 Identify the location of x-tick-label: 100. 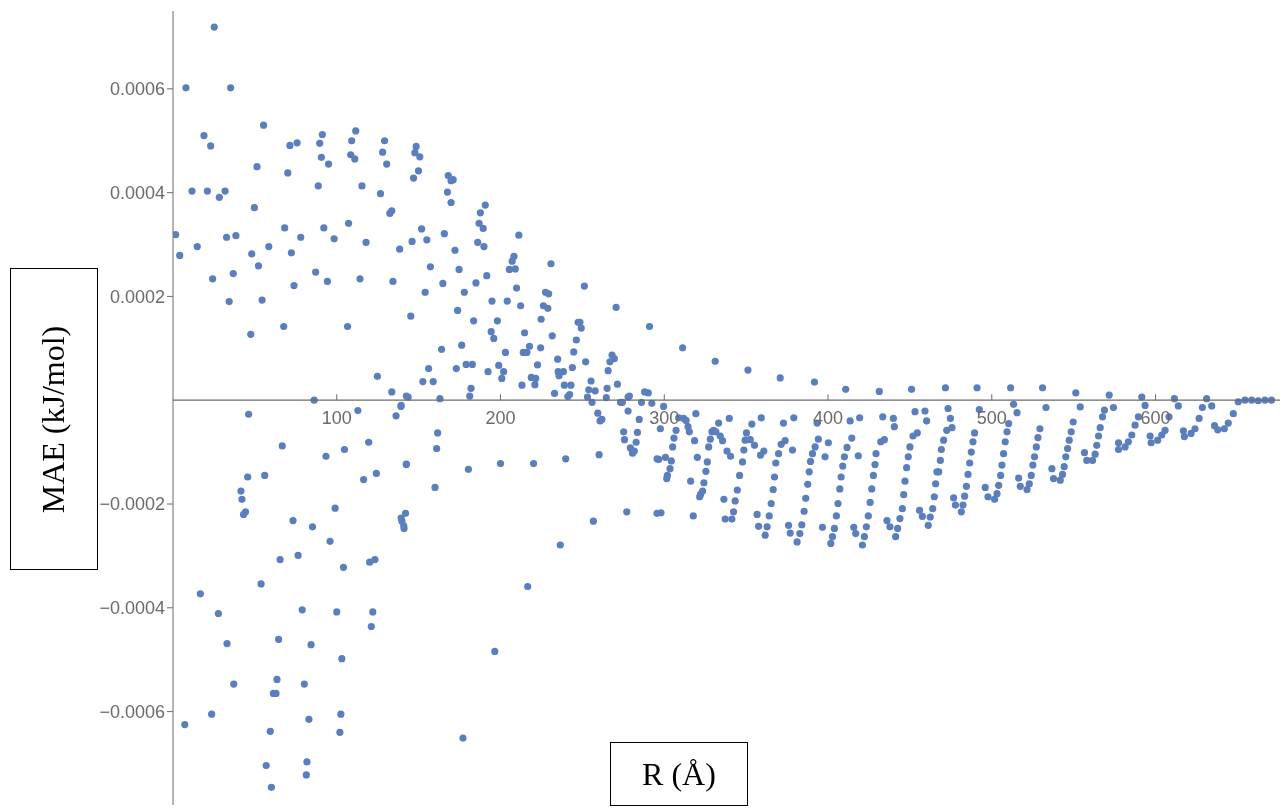
(336, 418).